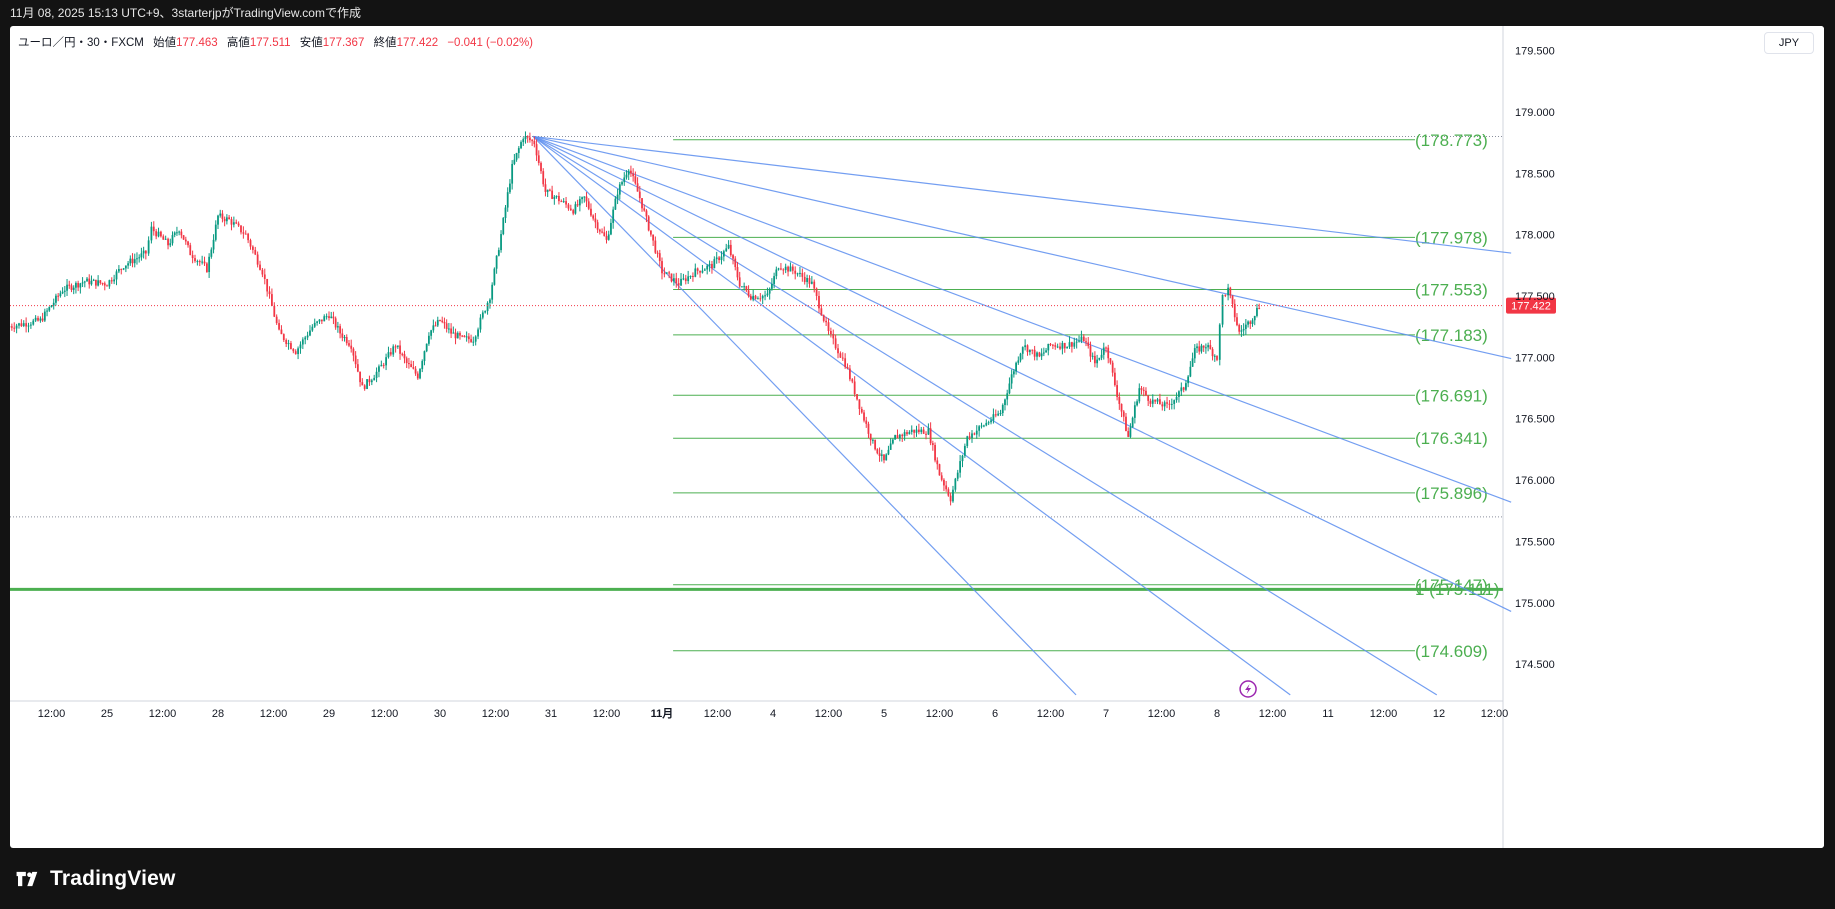 Image resolution: width=1835 pixels, height=909 pixels. I want to click on fib-level-label-3: (177.183), so click(1451, 335).